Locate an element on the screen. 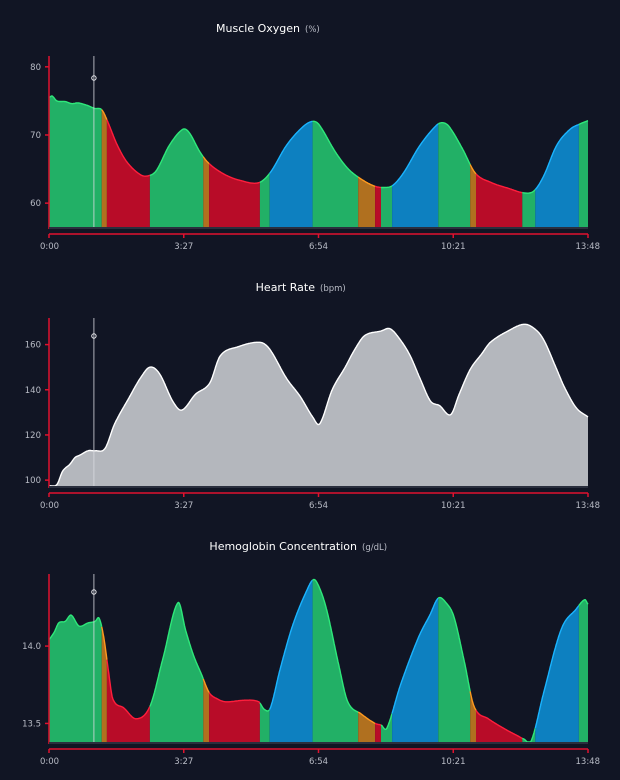 This screenshot has height=780, width=620. chart-unit: (bpm) is located at coordinates (333, 289).